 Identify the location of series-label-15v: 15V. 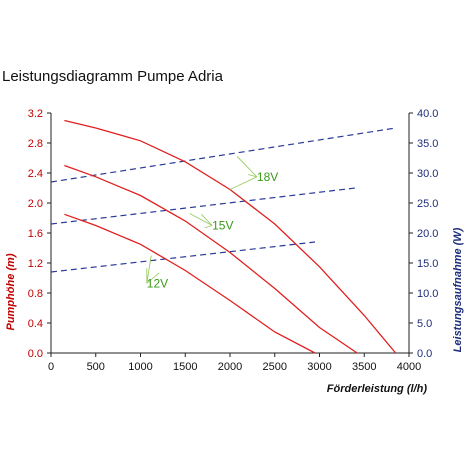
(222, 226).